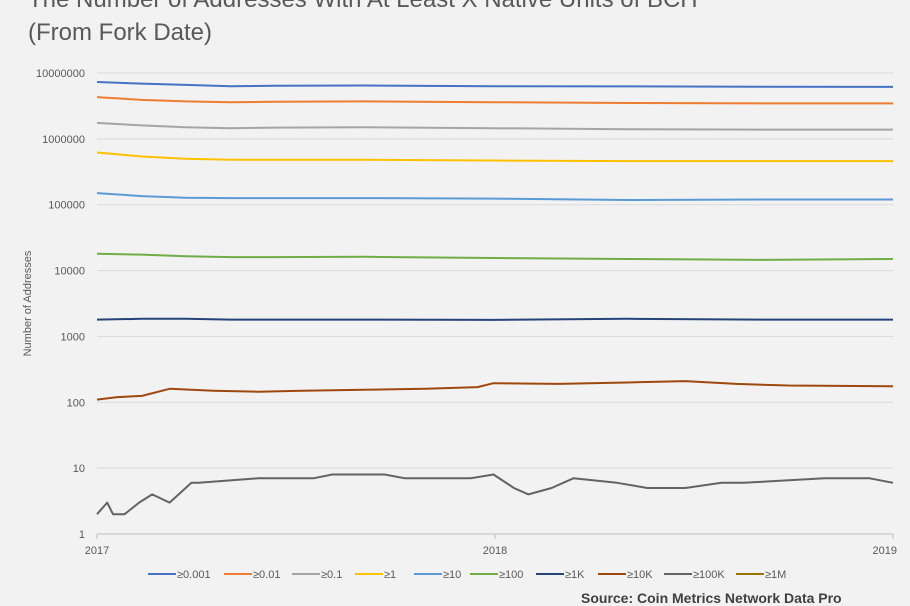  I want to click on legend-label: ≥0.01, so click(266, 575).